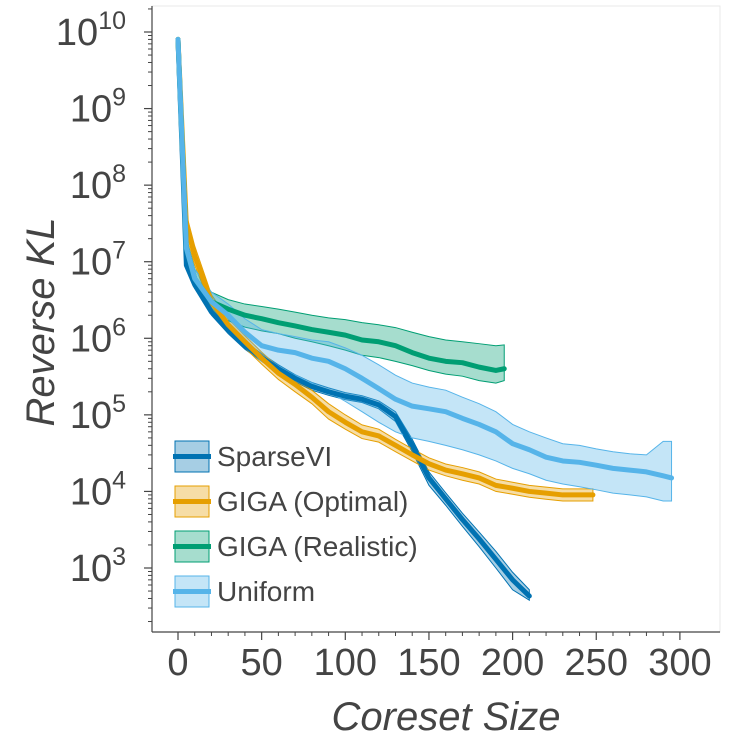 The height and width of the screenshot is (750, 750). What do you see at coordinates (98, 260) in the screenshot?
I see `y-tick-label: 10⁷` at bounding box center [98, 260].